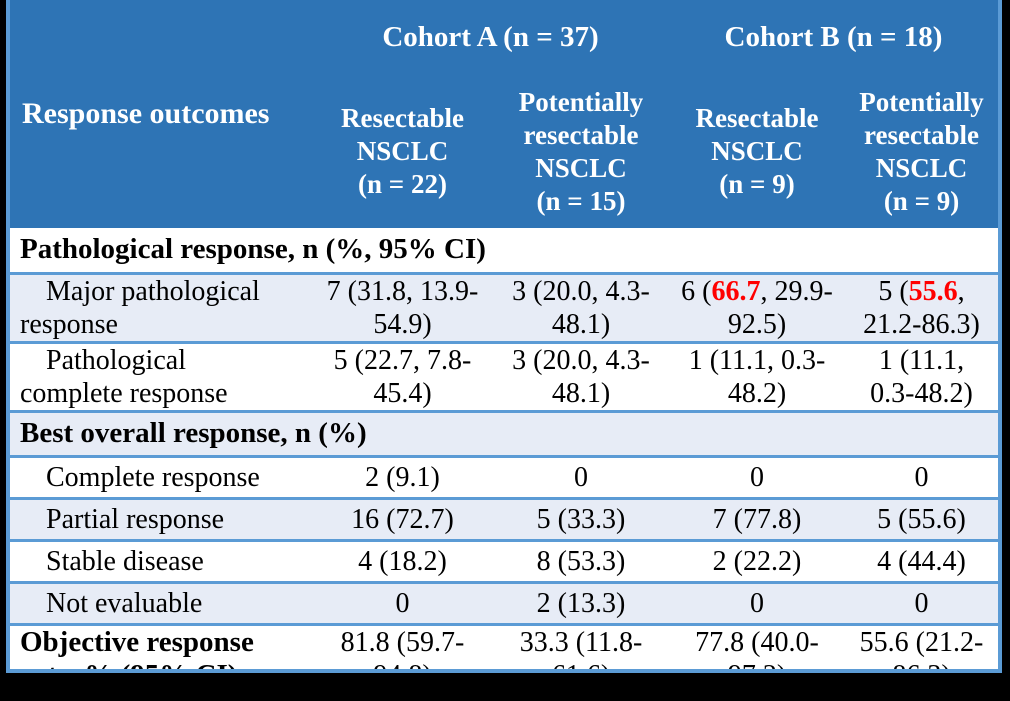 This screenshot has width=1010, height=701. I want to click on table-cell: 5 (22.7, 7.8- 45.4), so click(402, 375).